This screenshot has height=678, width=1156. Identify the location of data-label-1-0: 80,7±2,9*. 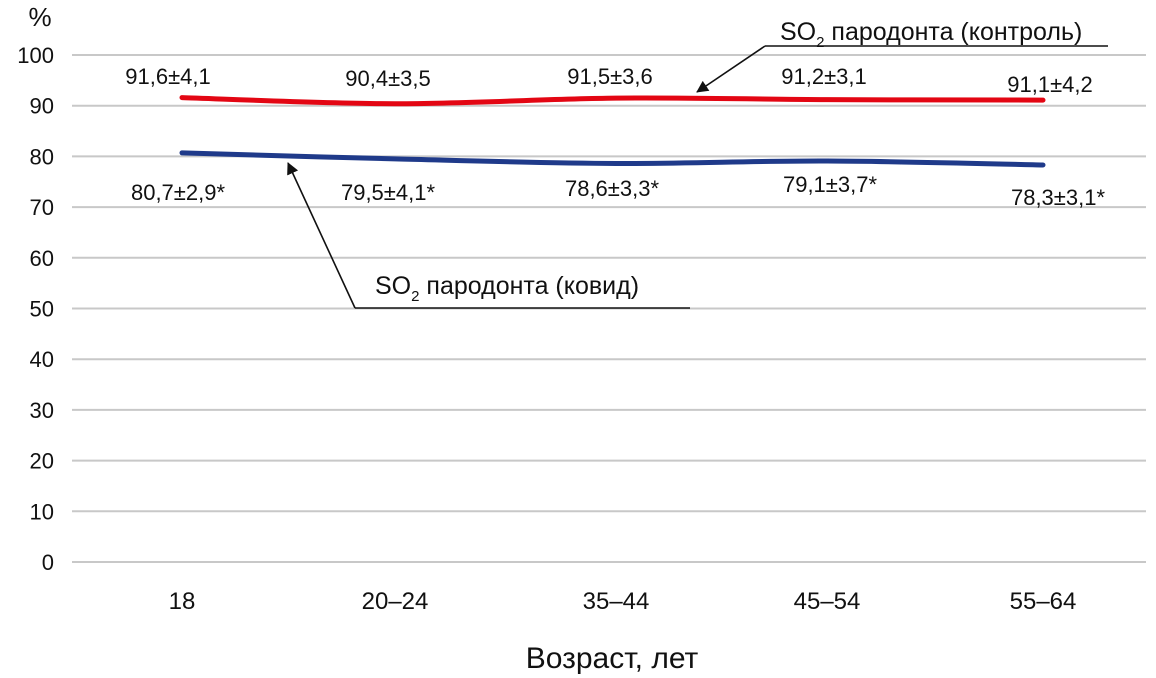
(178, 192).